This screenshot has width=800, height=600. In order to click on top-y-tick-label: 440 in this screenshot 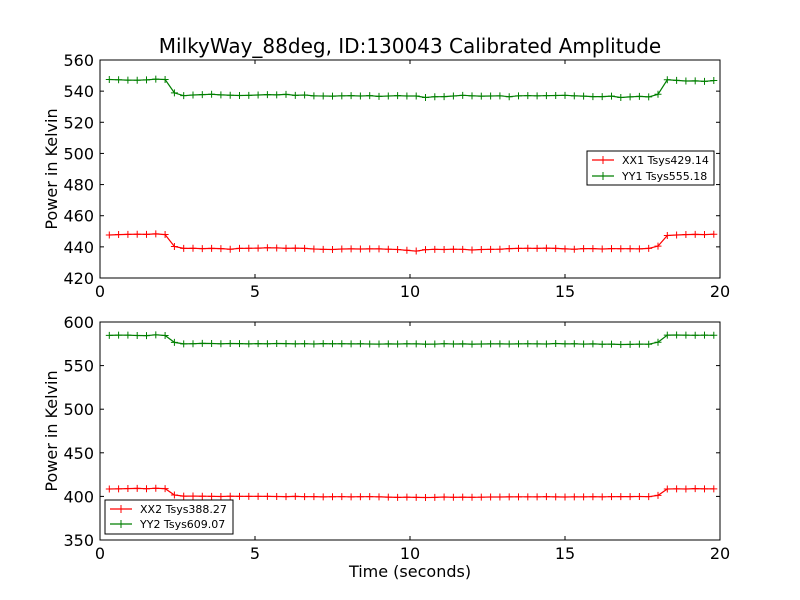, I will do `click(78, 247)`.